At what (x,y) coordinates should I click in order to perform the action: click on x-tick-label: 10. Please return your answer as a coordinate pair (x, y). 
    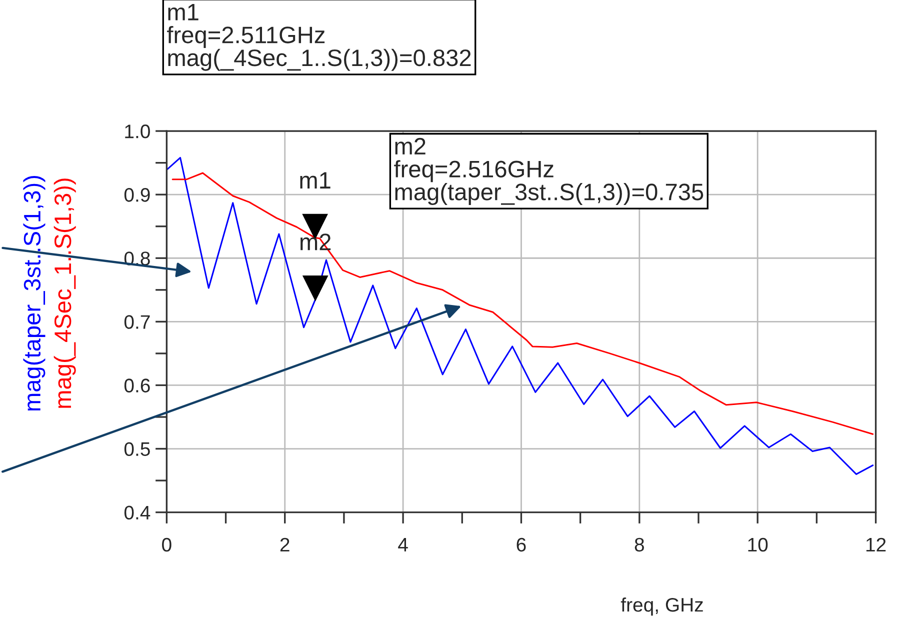
    Looking at the image, I should click on (758, 545).